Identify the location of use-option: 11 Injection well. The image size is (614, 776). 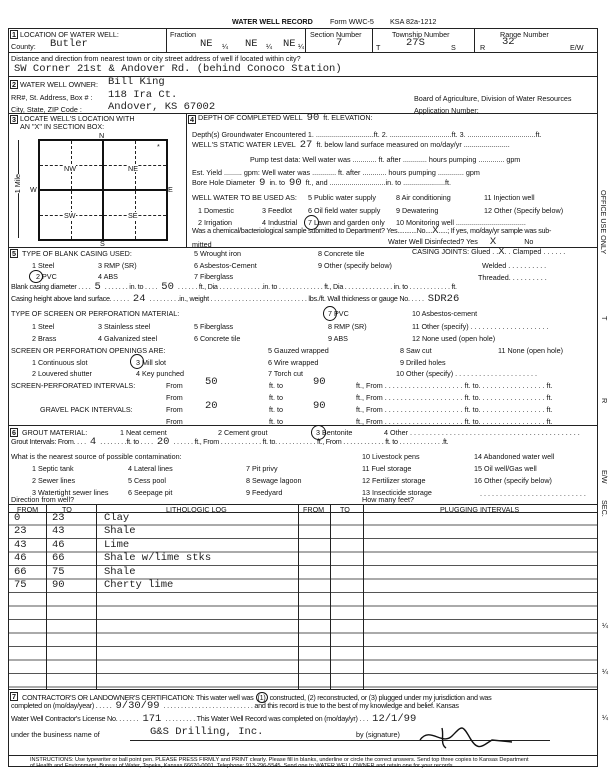
(509, 197).